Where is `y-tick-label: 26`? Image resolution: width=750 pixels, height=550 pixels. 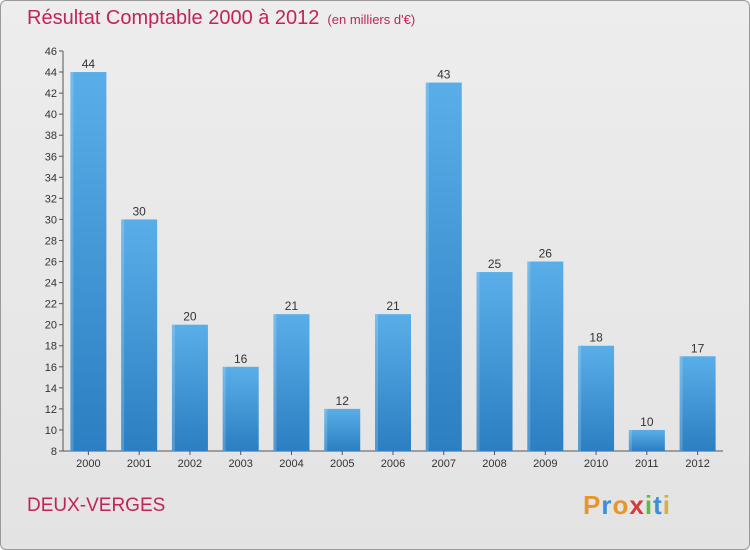
y-tick-label: 26 is located at coordinates (51, 263).